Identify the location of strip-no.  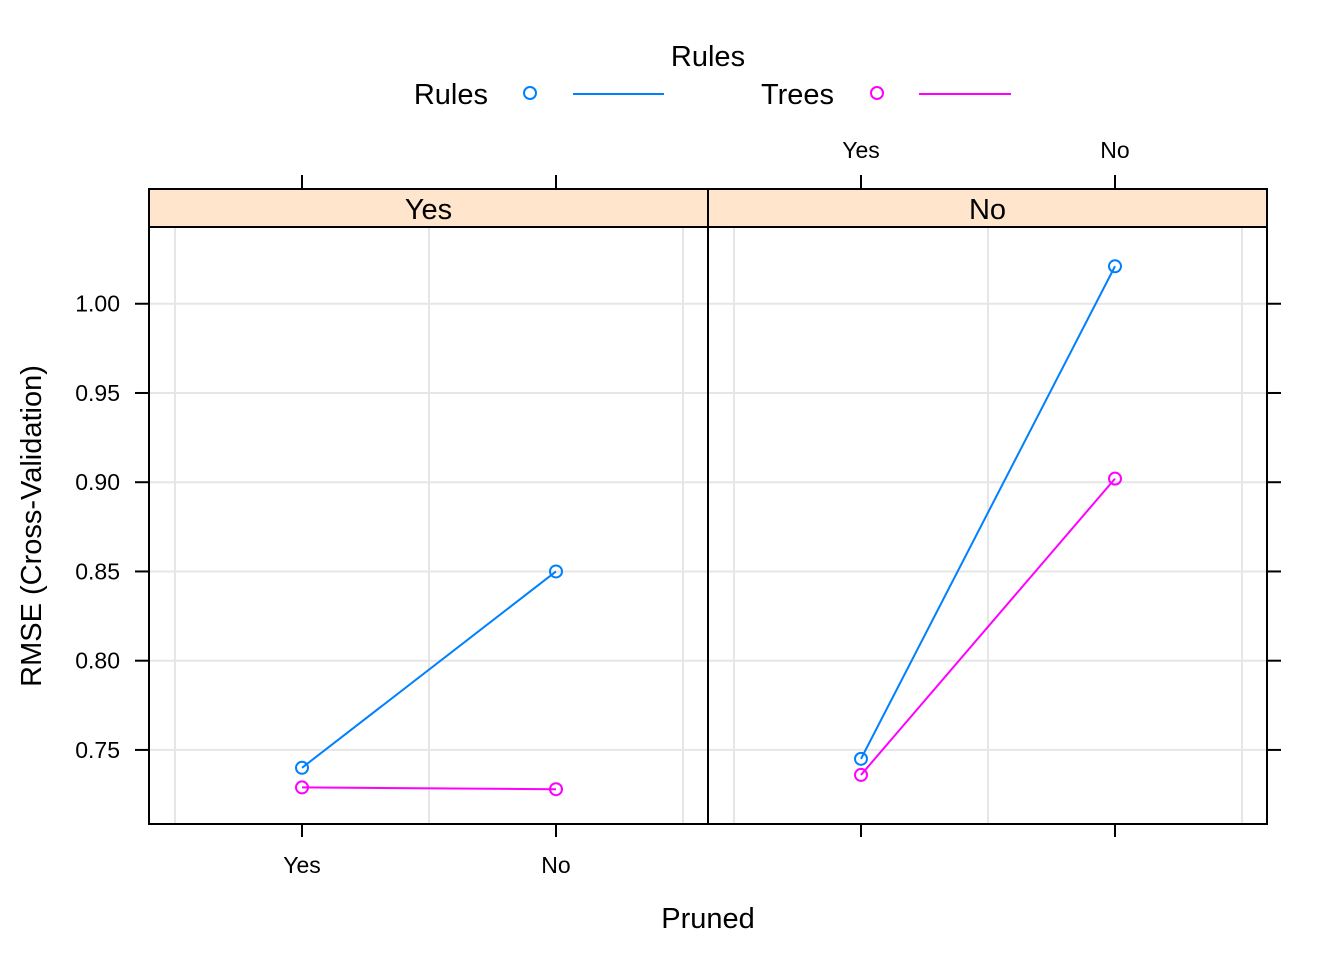
(987, 208).